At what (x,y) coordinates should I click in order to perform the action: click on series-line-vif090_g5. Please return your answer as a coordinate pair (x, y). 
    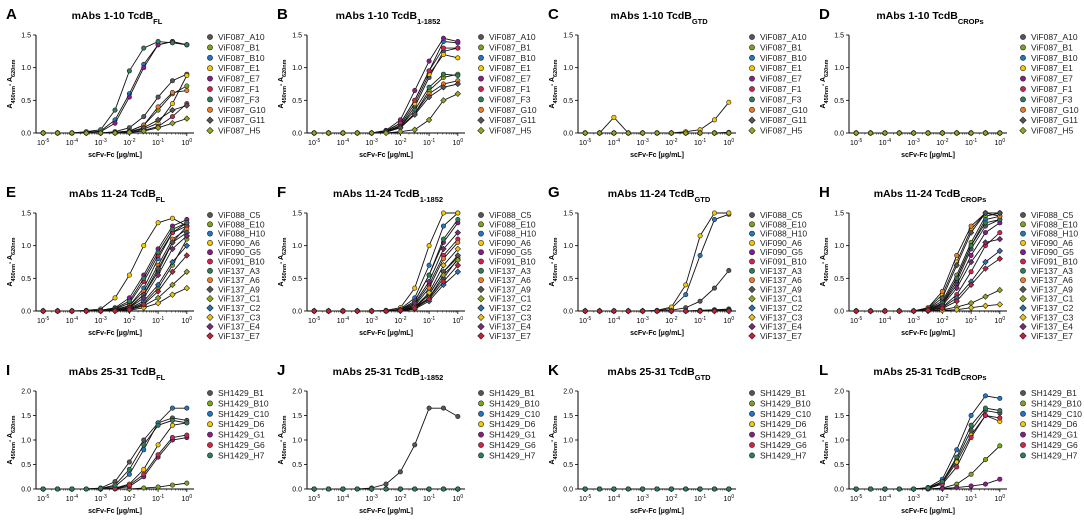
    Looking at the image, I should click on (928, 267).